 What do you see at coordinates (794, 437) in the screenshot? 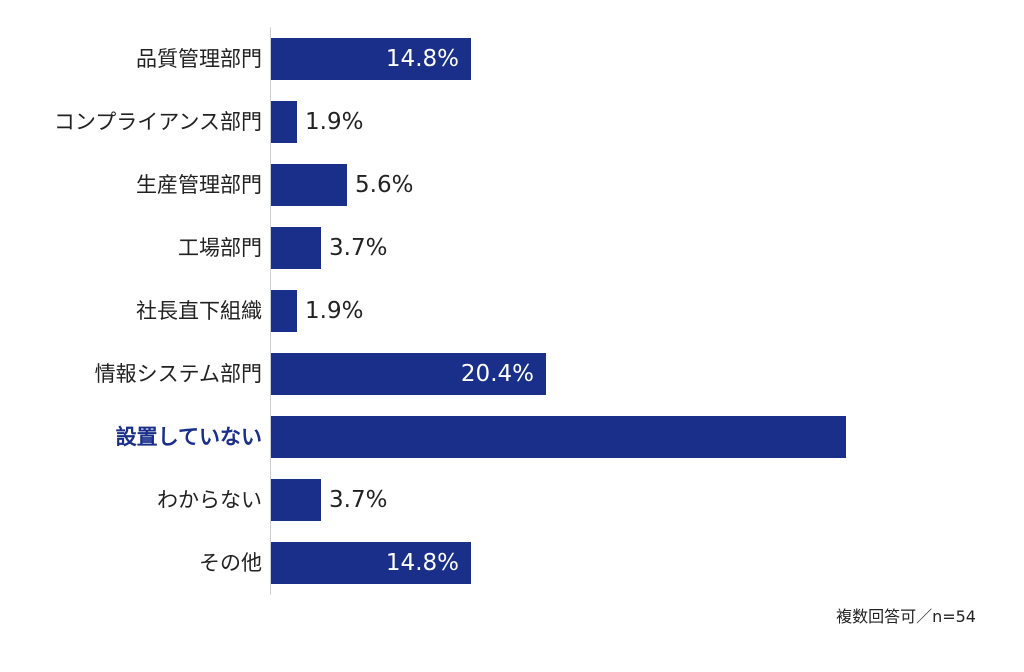
I see `value-label: 42.6%` at bounding box center [794, 437].